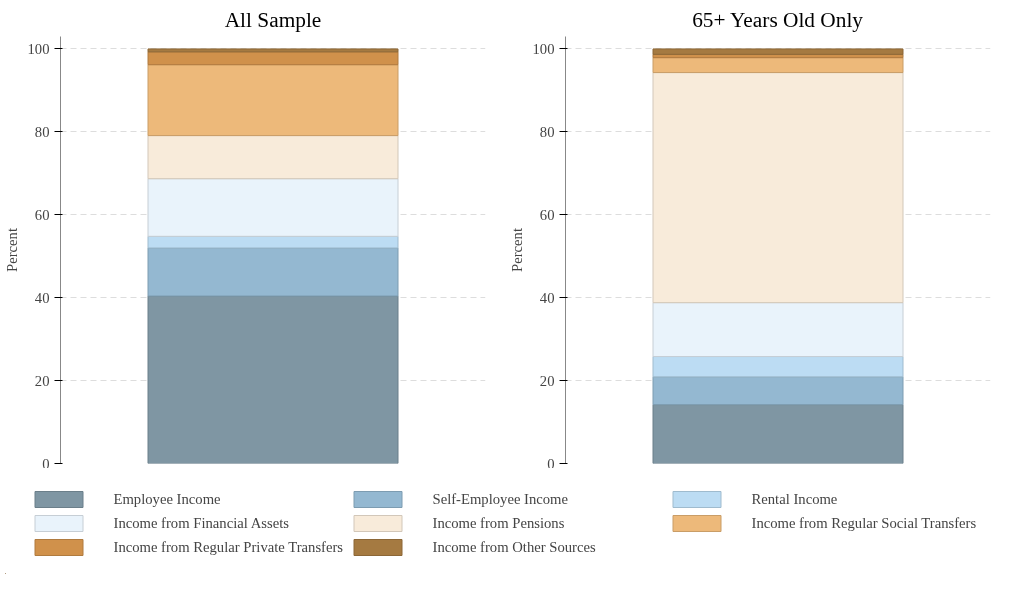  What do you see at coordinates (501, 499) in the screenshot?
I see `legend-label: Self-Employee Income` at bounding box center [501, 499].